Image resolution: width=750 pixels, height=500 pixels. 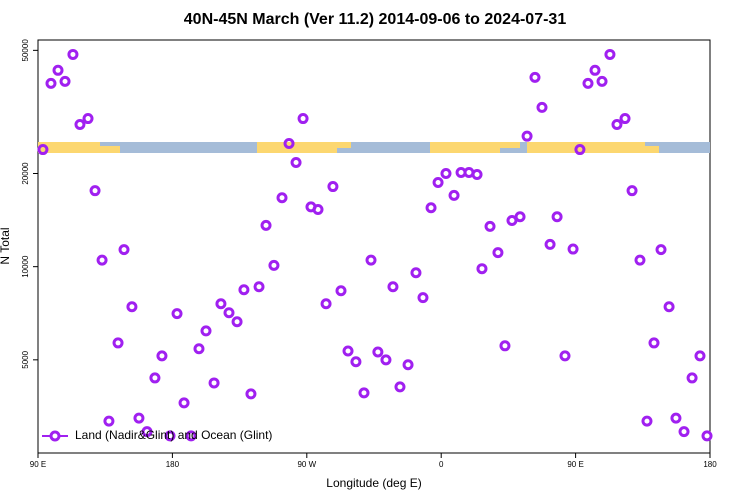 What do you see at coordinates (373, 483) in the screenshot?
I see `x-axis-label: Longitude (deg E)` at bounding box center [373, 483].